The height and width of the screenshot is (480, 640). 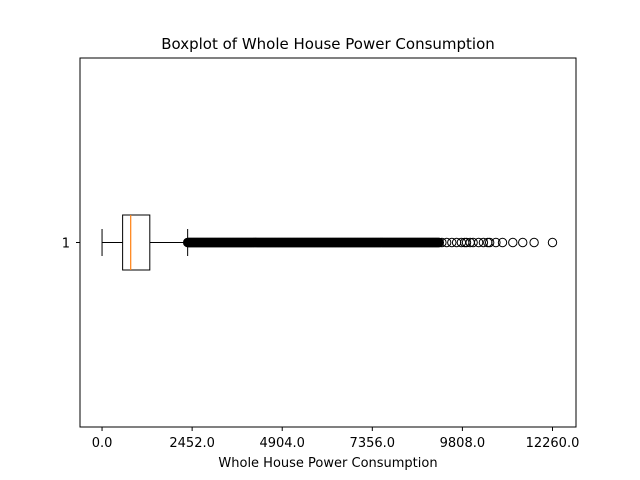 I want to click on x-tick-label: 12260.0, so click(x=553, y=443).